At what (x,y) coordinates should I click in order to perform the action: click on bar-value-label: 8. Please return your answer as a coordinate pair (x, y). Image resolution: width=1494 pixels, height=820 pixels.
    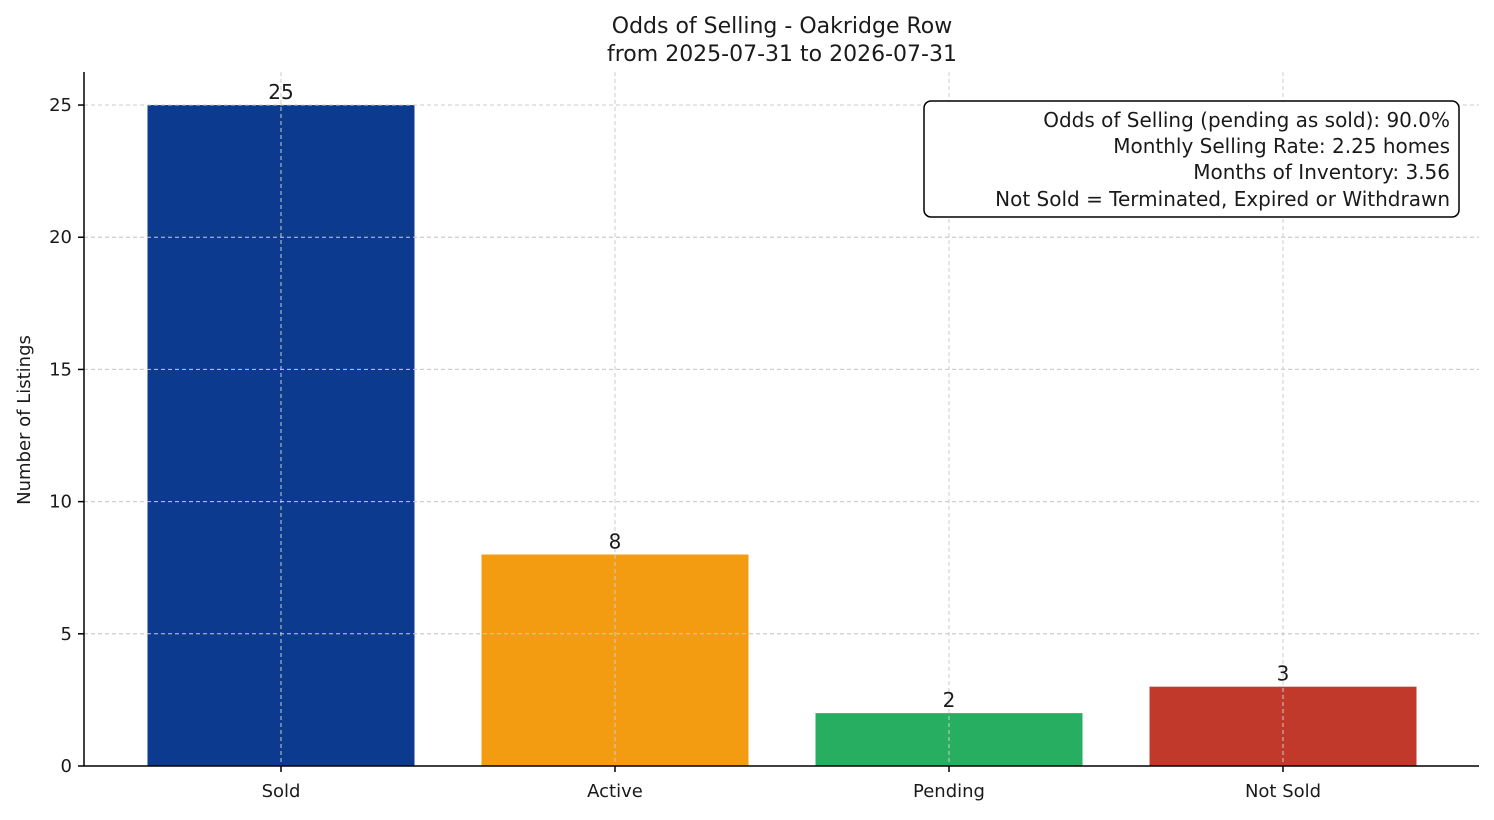
    Looking at the image, I should click on (615, 541).